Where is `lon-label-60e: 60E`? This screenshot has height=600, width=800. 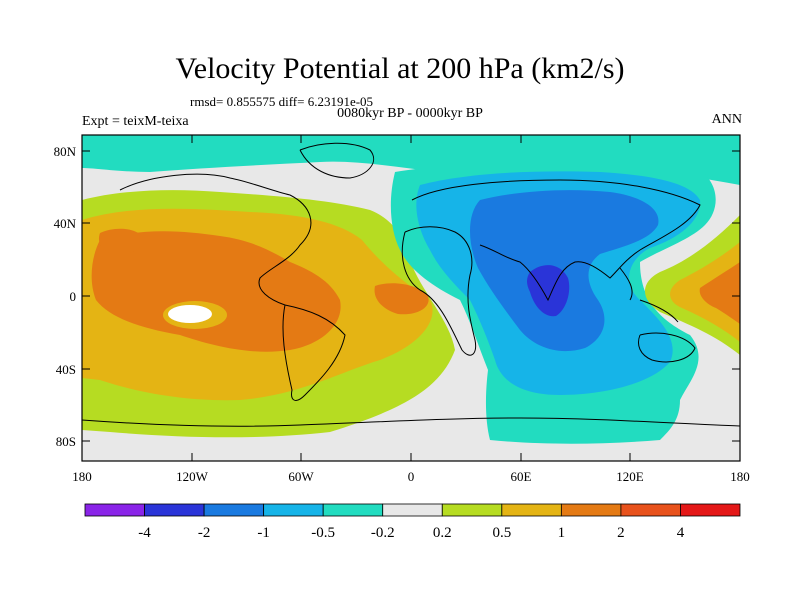 lon-label-60e: 60E is located at coordinates (521, 476).